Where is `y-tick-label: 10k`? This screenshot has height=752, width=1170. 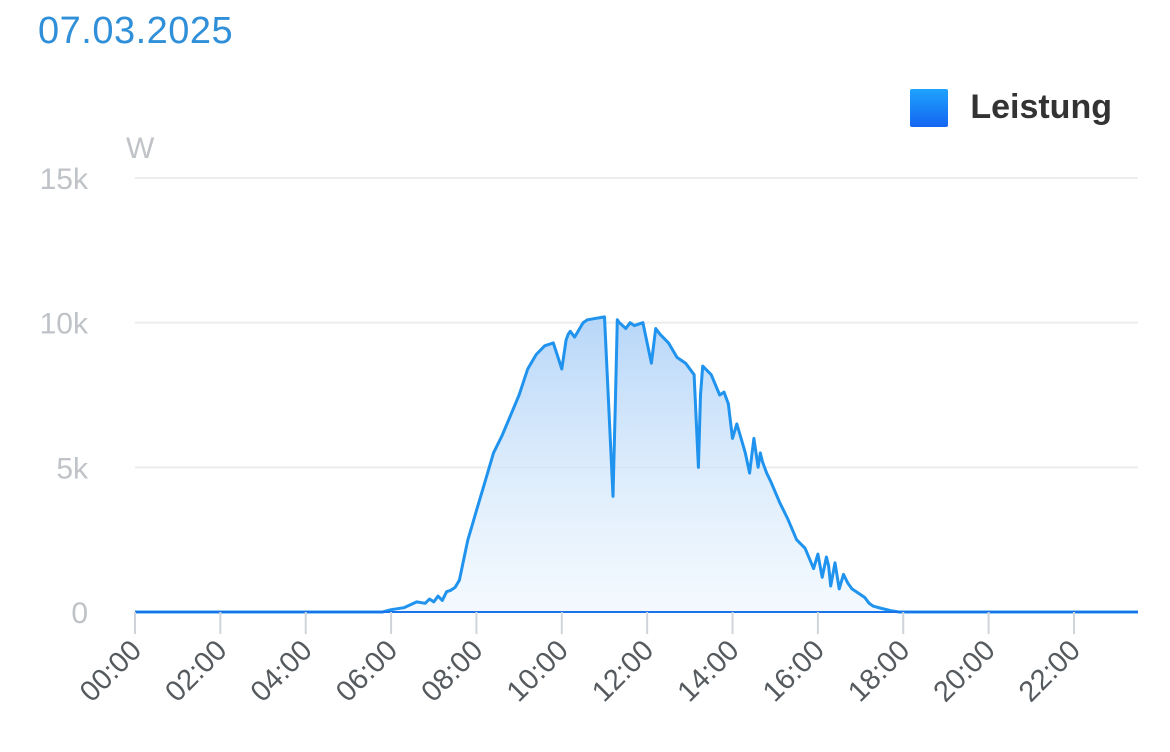
y-tick-label: 10k is located at coordinates (64, 324).